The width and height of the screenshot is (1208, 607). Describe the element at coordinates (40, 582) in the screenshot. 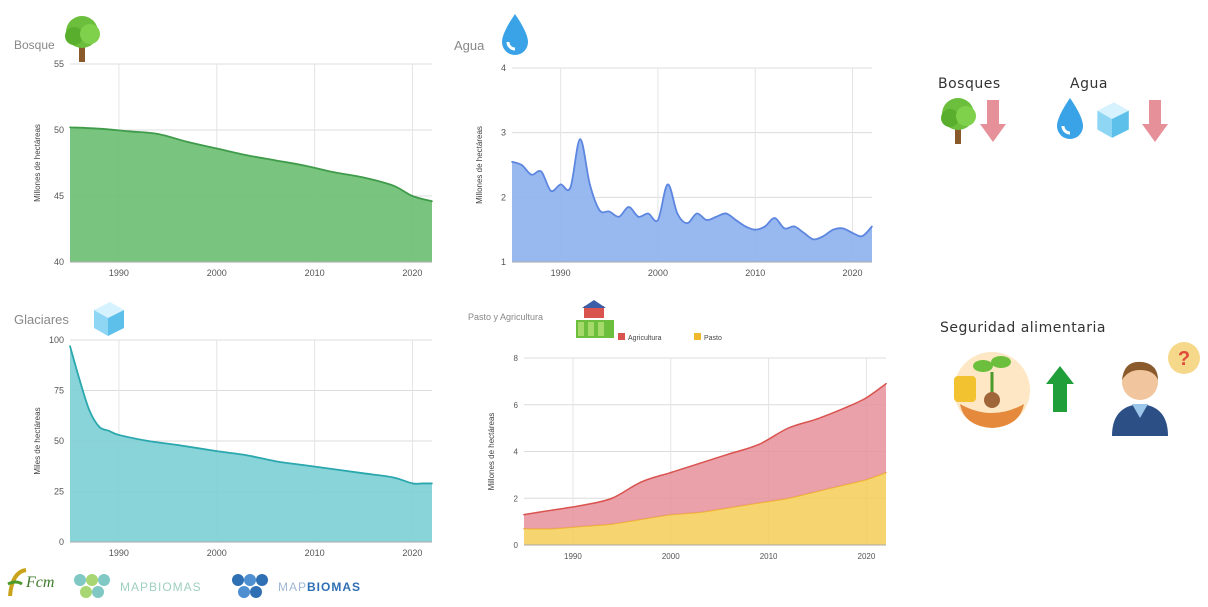

I see `fcm-logo-text: Fcm` at that location.